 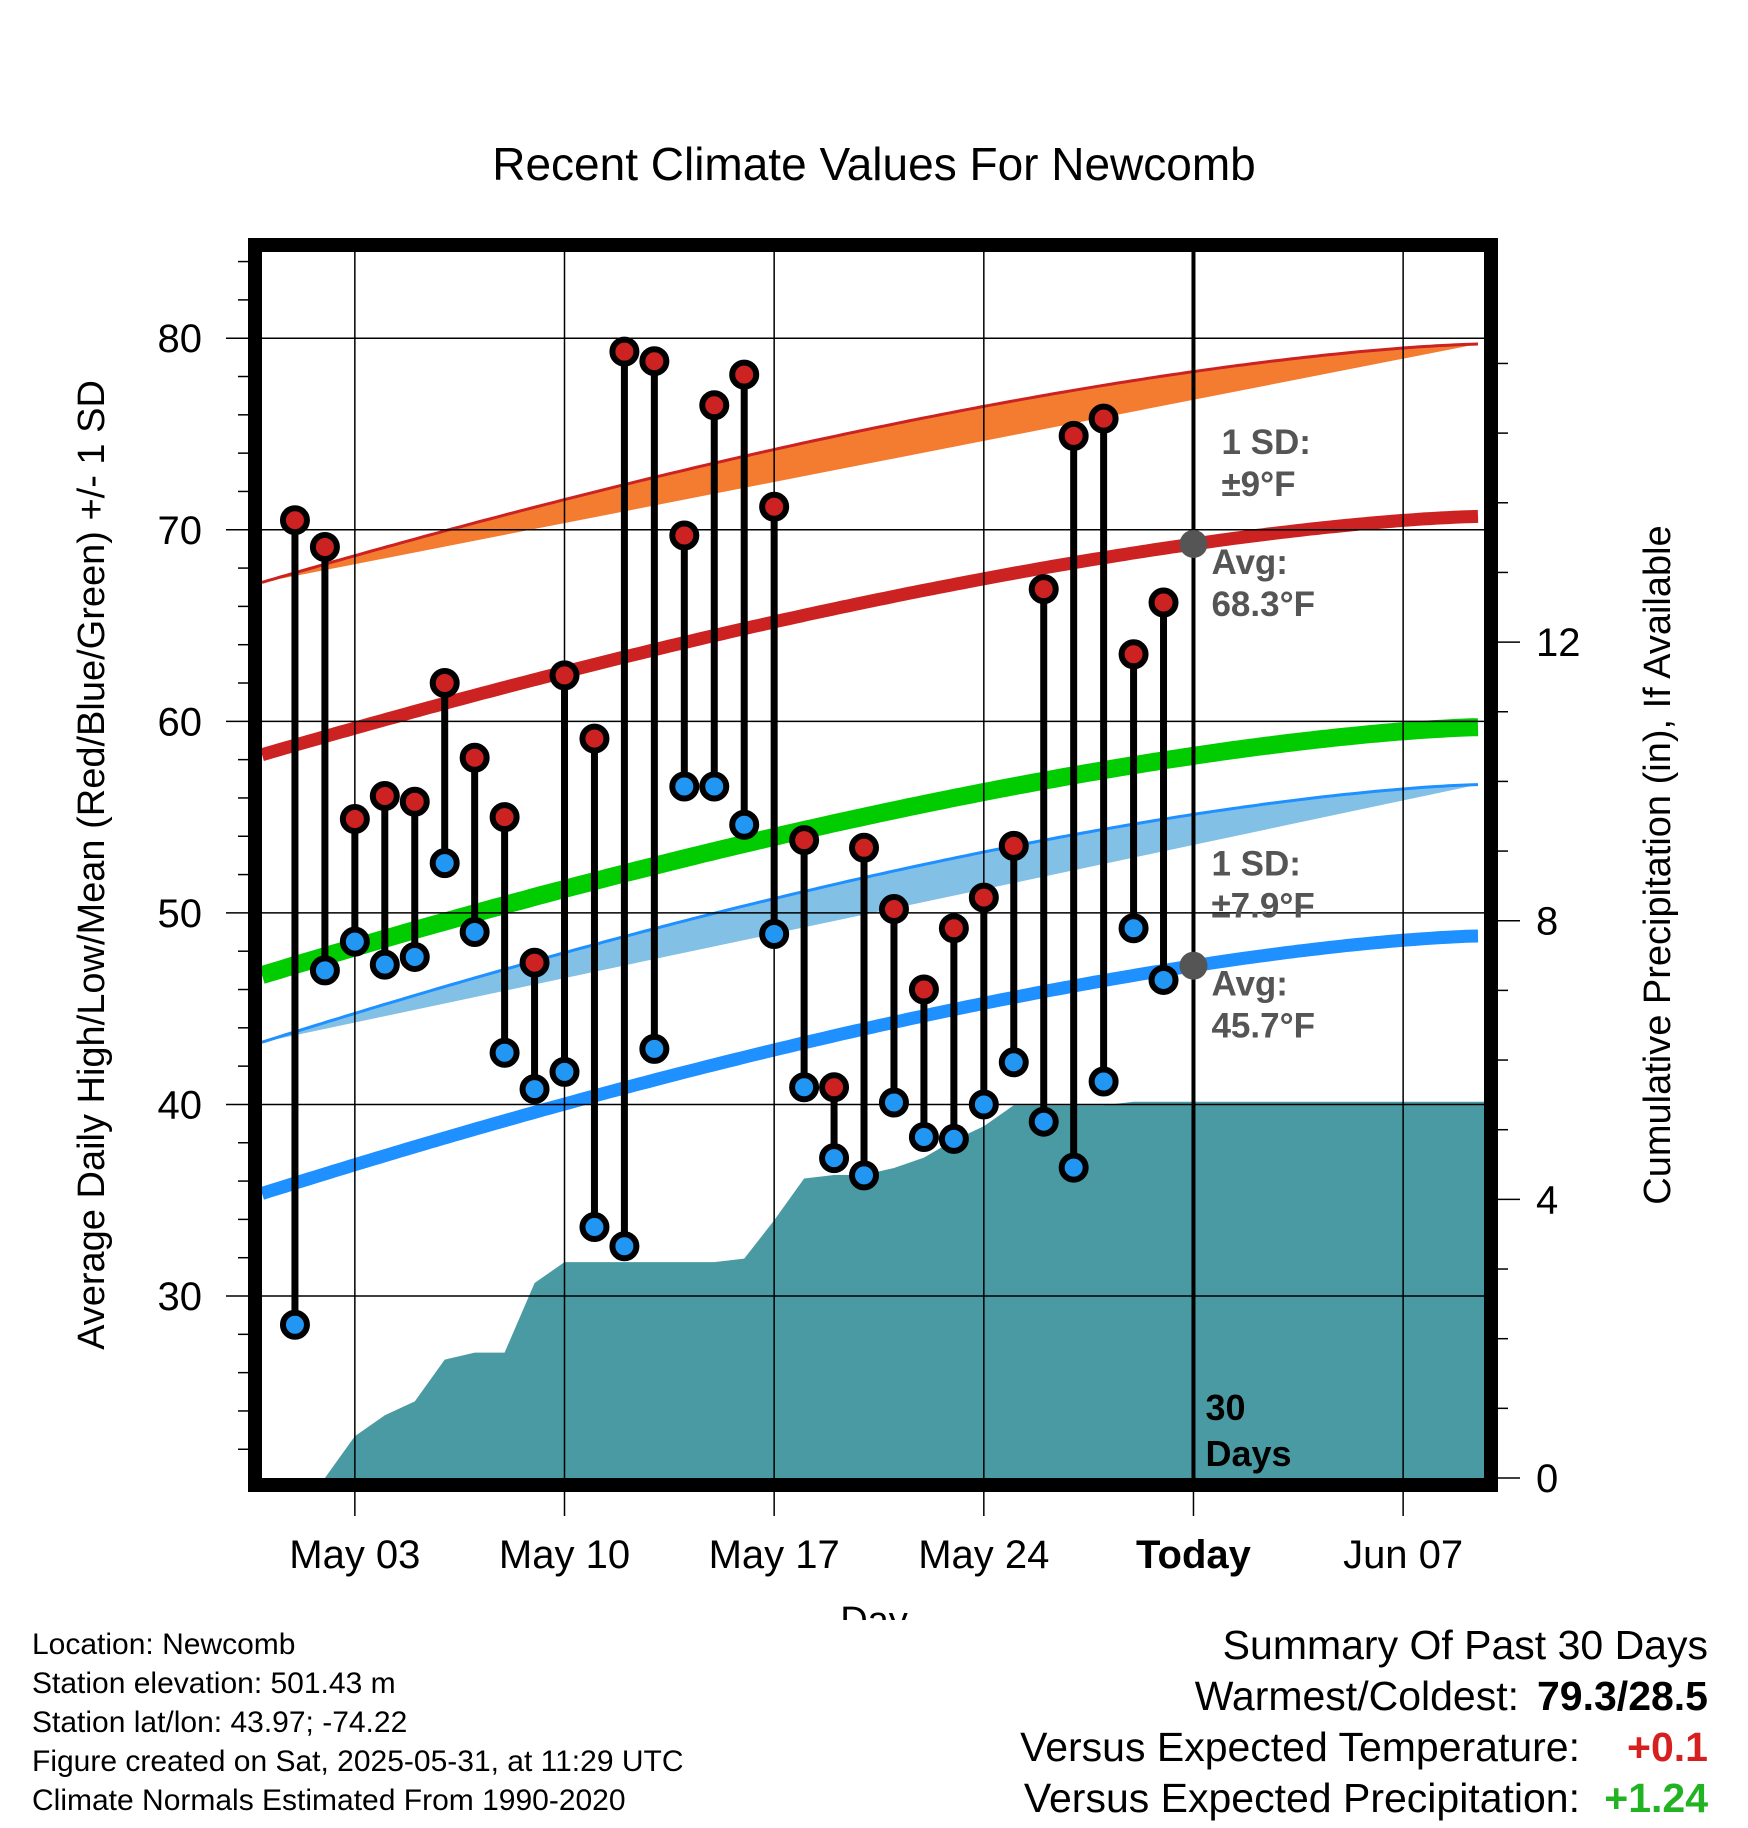 I want to click on days-label-annotation: Days, so click(x=1248, y=1453).